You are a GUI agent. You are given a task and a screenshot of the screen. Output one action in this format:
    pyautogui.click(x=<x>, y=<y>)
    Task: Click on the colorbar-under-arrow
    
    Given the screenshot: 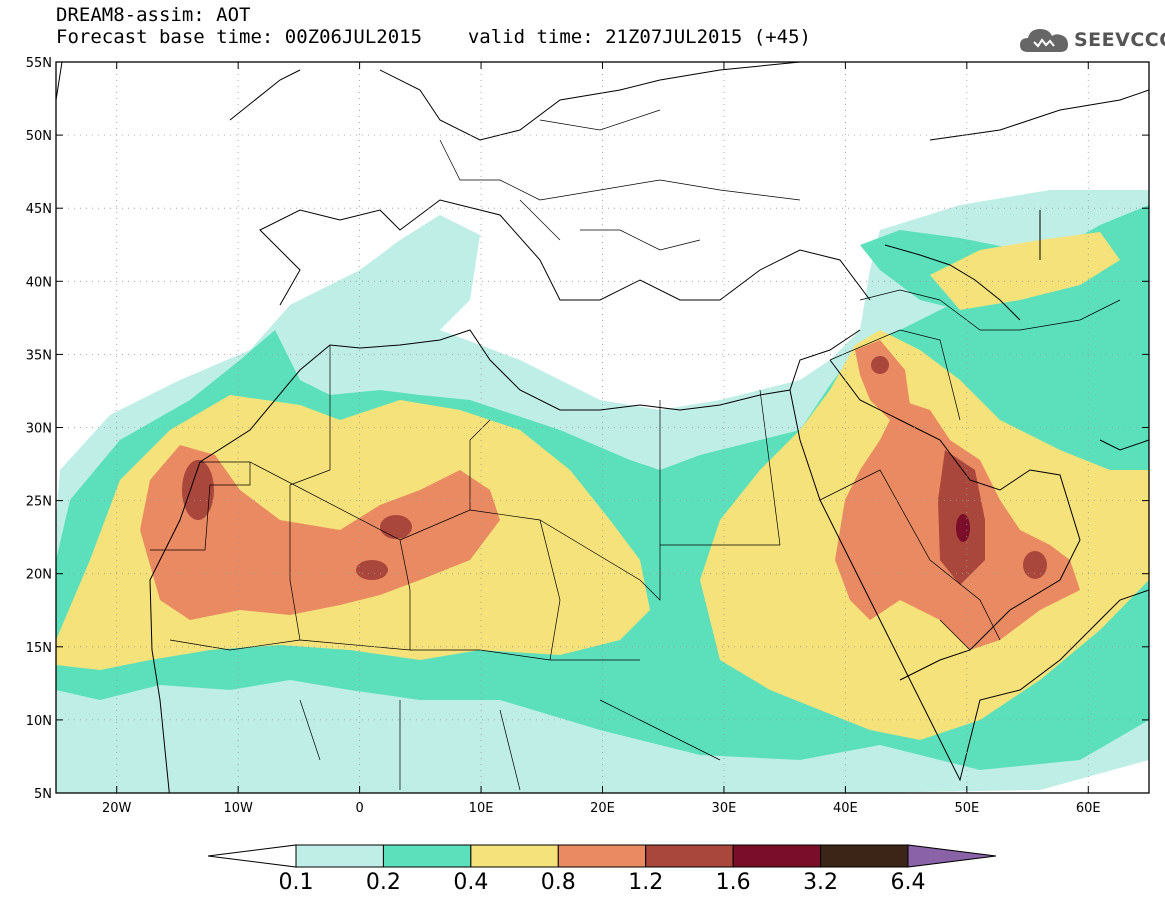 What is the action you would take?
    pyautogui.click(x=252, y=856)
    